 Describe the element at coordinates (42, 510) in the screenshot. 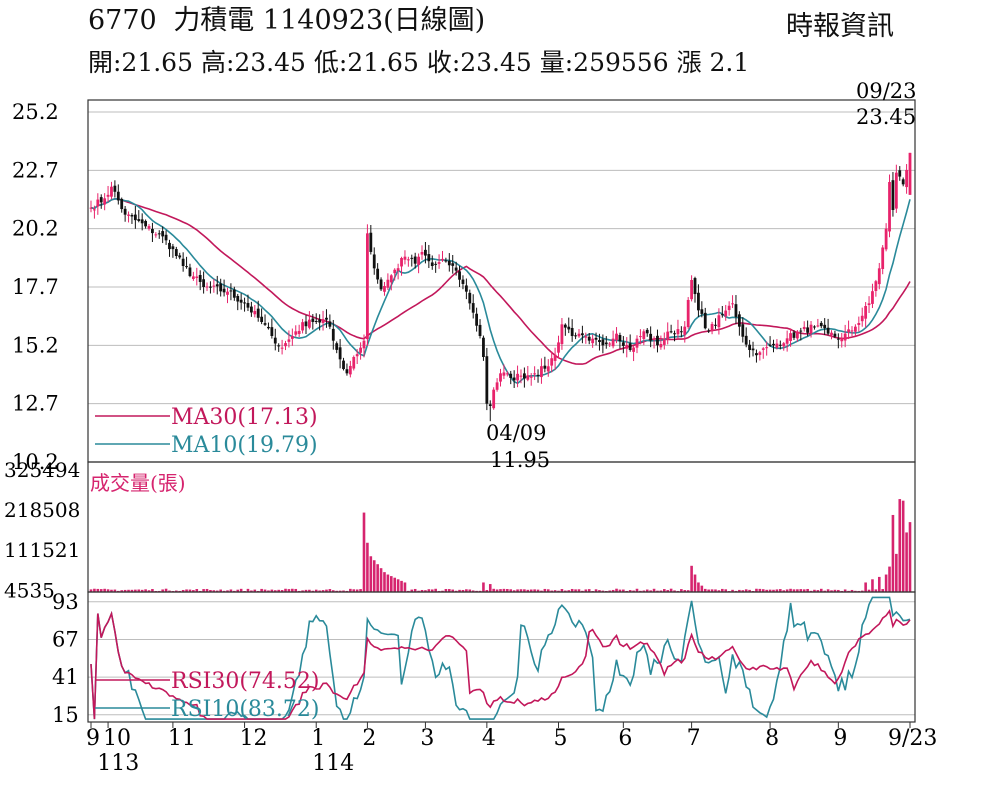

I see `volume-tick-label: 218508` at that location.